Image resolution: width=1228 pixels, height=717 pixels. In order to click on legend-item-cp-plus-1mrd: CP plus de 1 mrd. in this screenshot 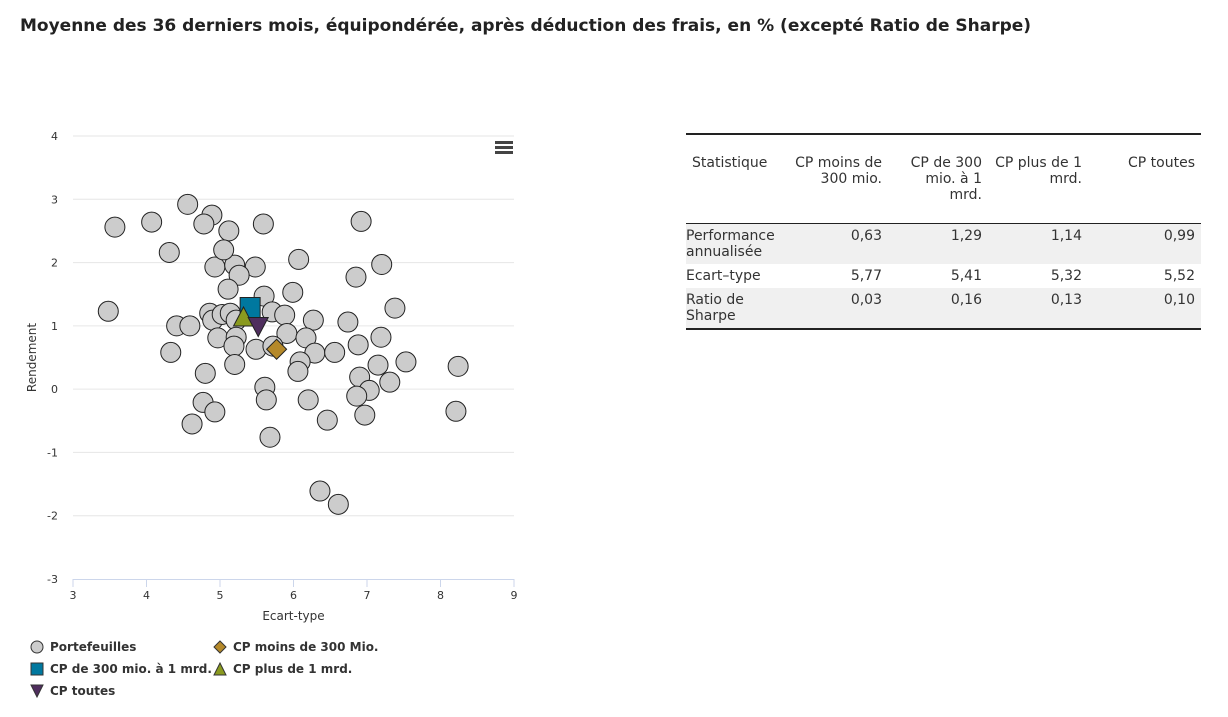, I will do `click(282, 669)`.